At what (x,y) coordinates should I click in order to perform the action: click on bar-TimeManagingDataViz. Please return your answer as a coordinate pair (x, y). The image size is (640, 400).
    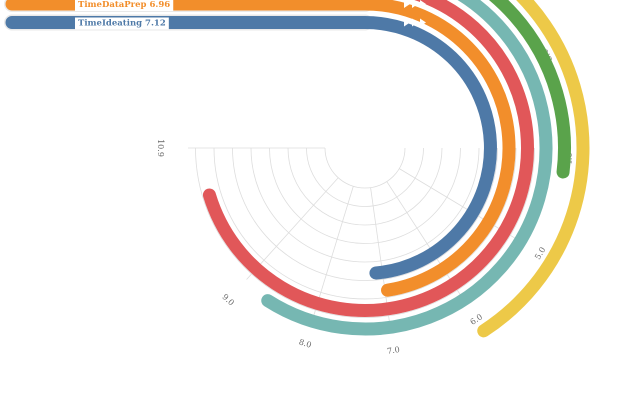
    Looking at the image, I should click on (529, 89).